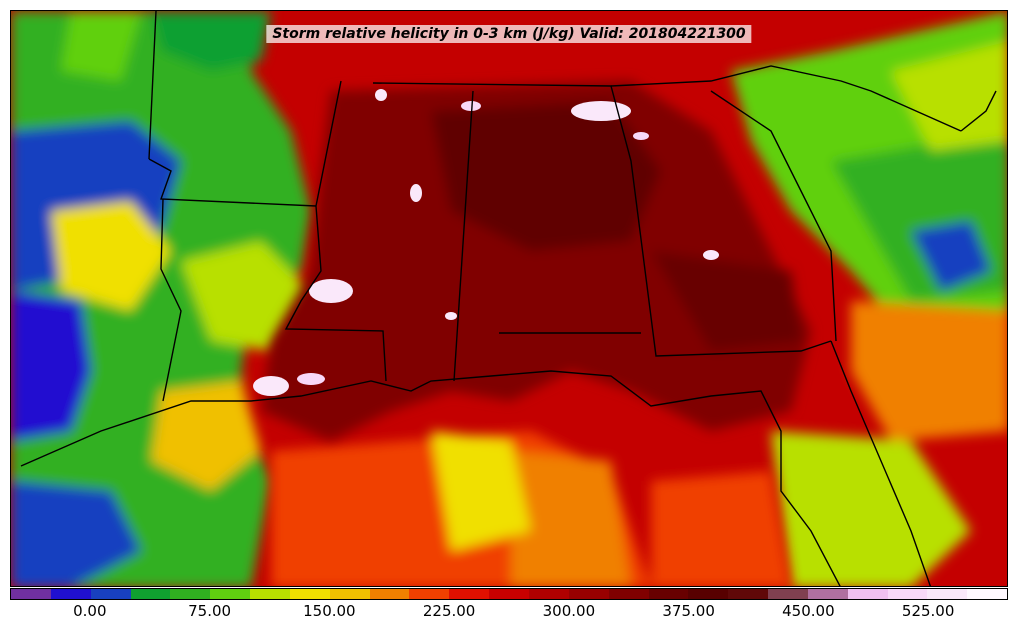 The image size is (1018, 633). Describe the element at coordinates (449, 611) in the screenshot. I see `colorbar-tick-label: 225.00` at that location.